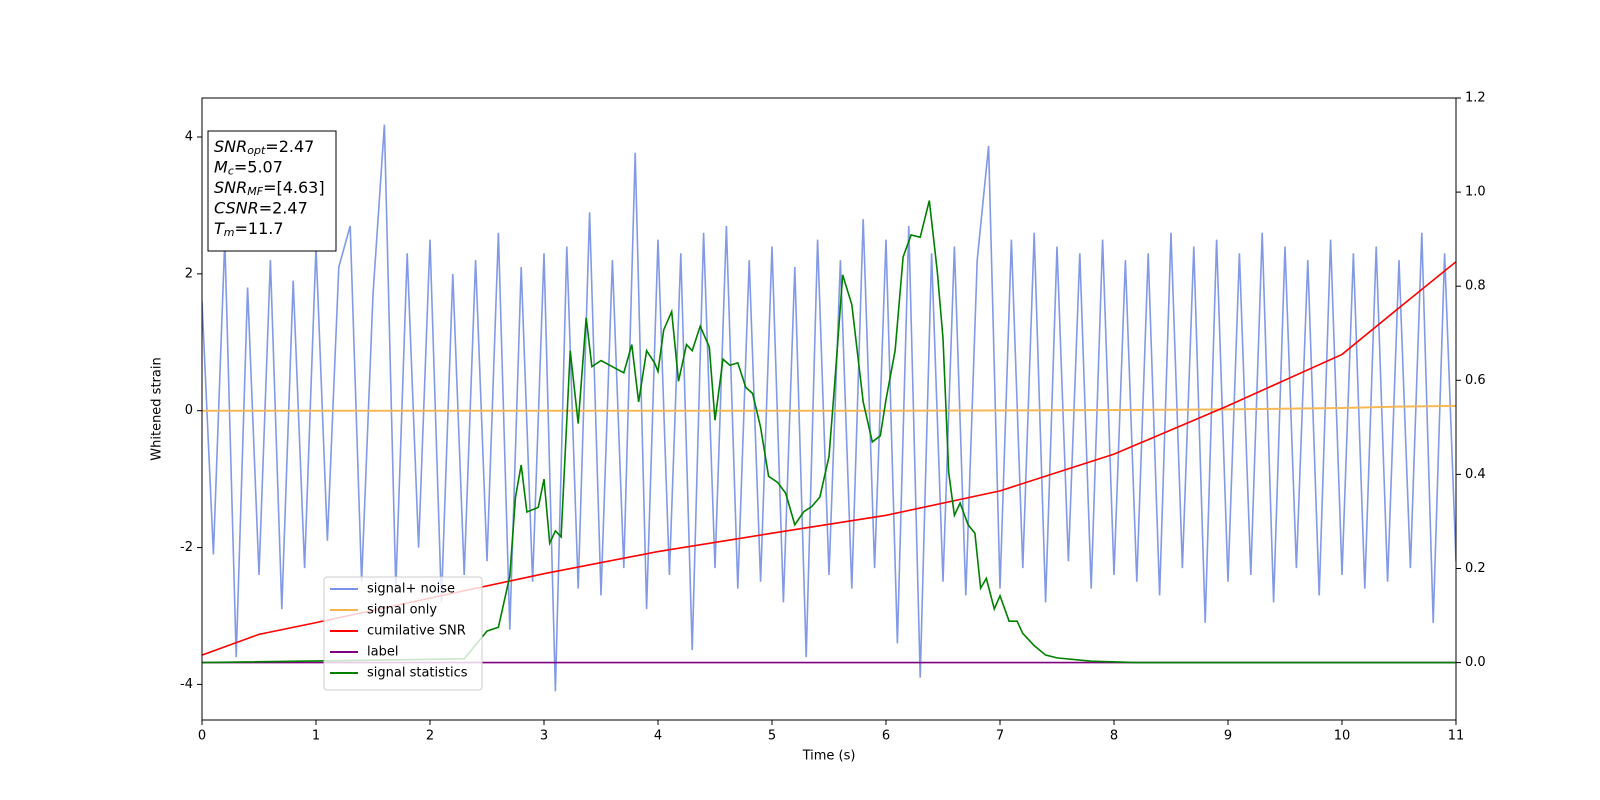 The height and width of the screenshot is (800, 1600). Describe the element at coordinates (829, 756) in the screenshot. I see `x-axis-label: Time (s)` at that location.